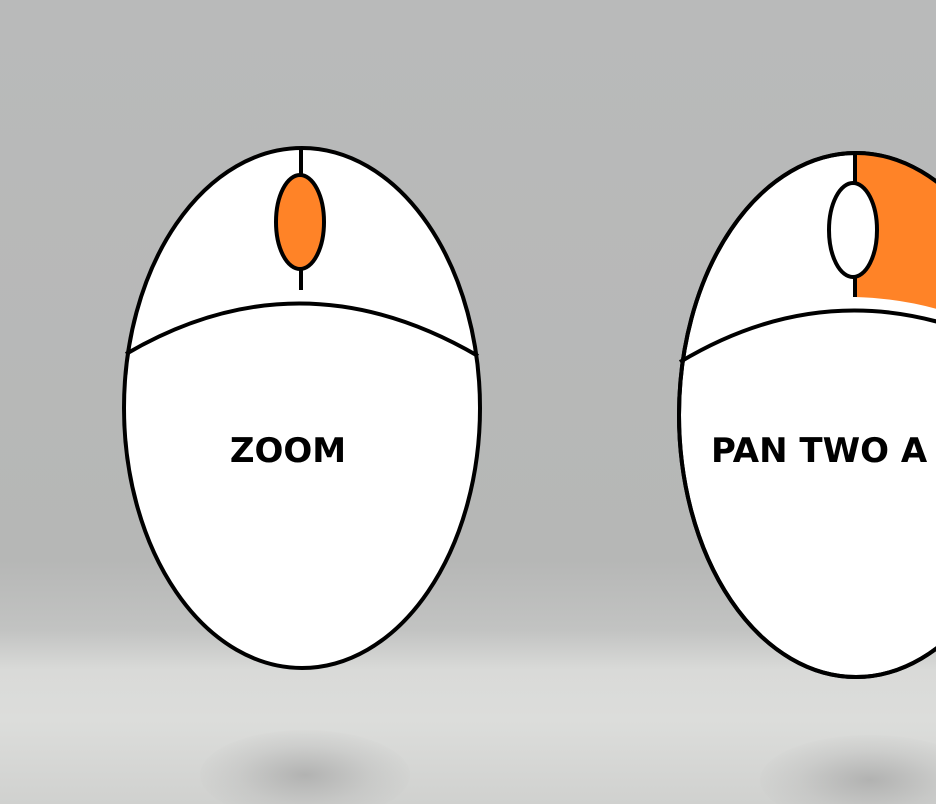  I want to click on mouse-shadow, so click(305, 767).